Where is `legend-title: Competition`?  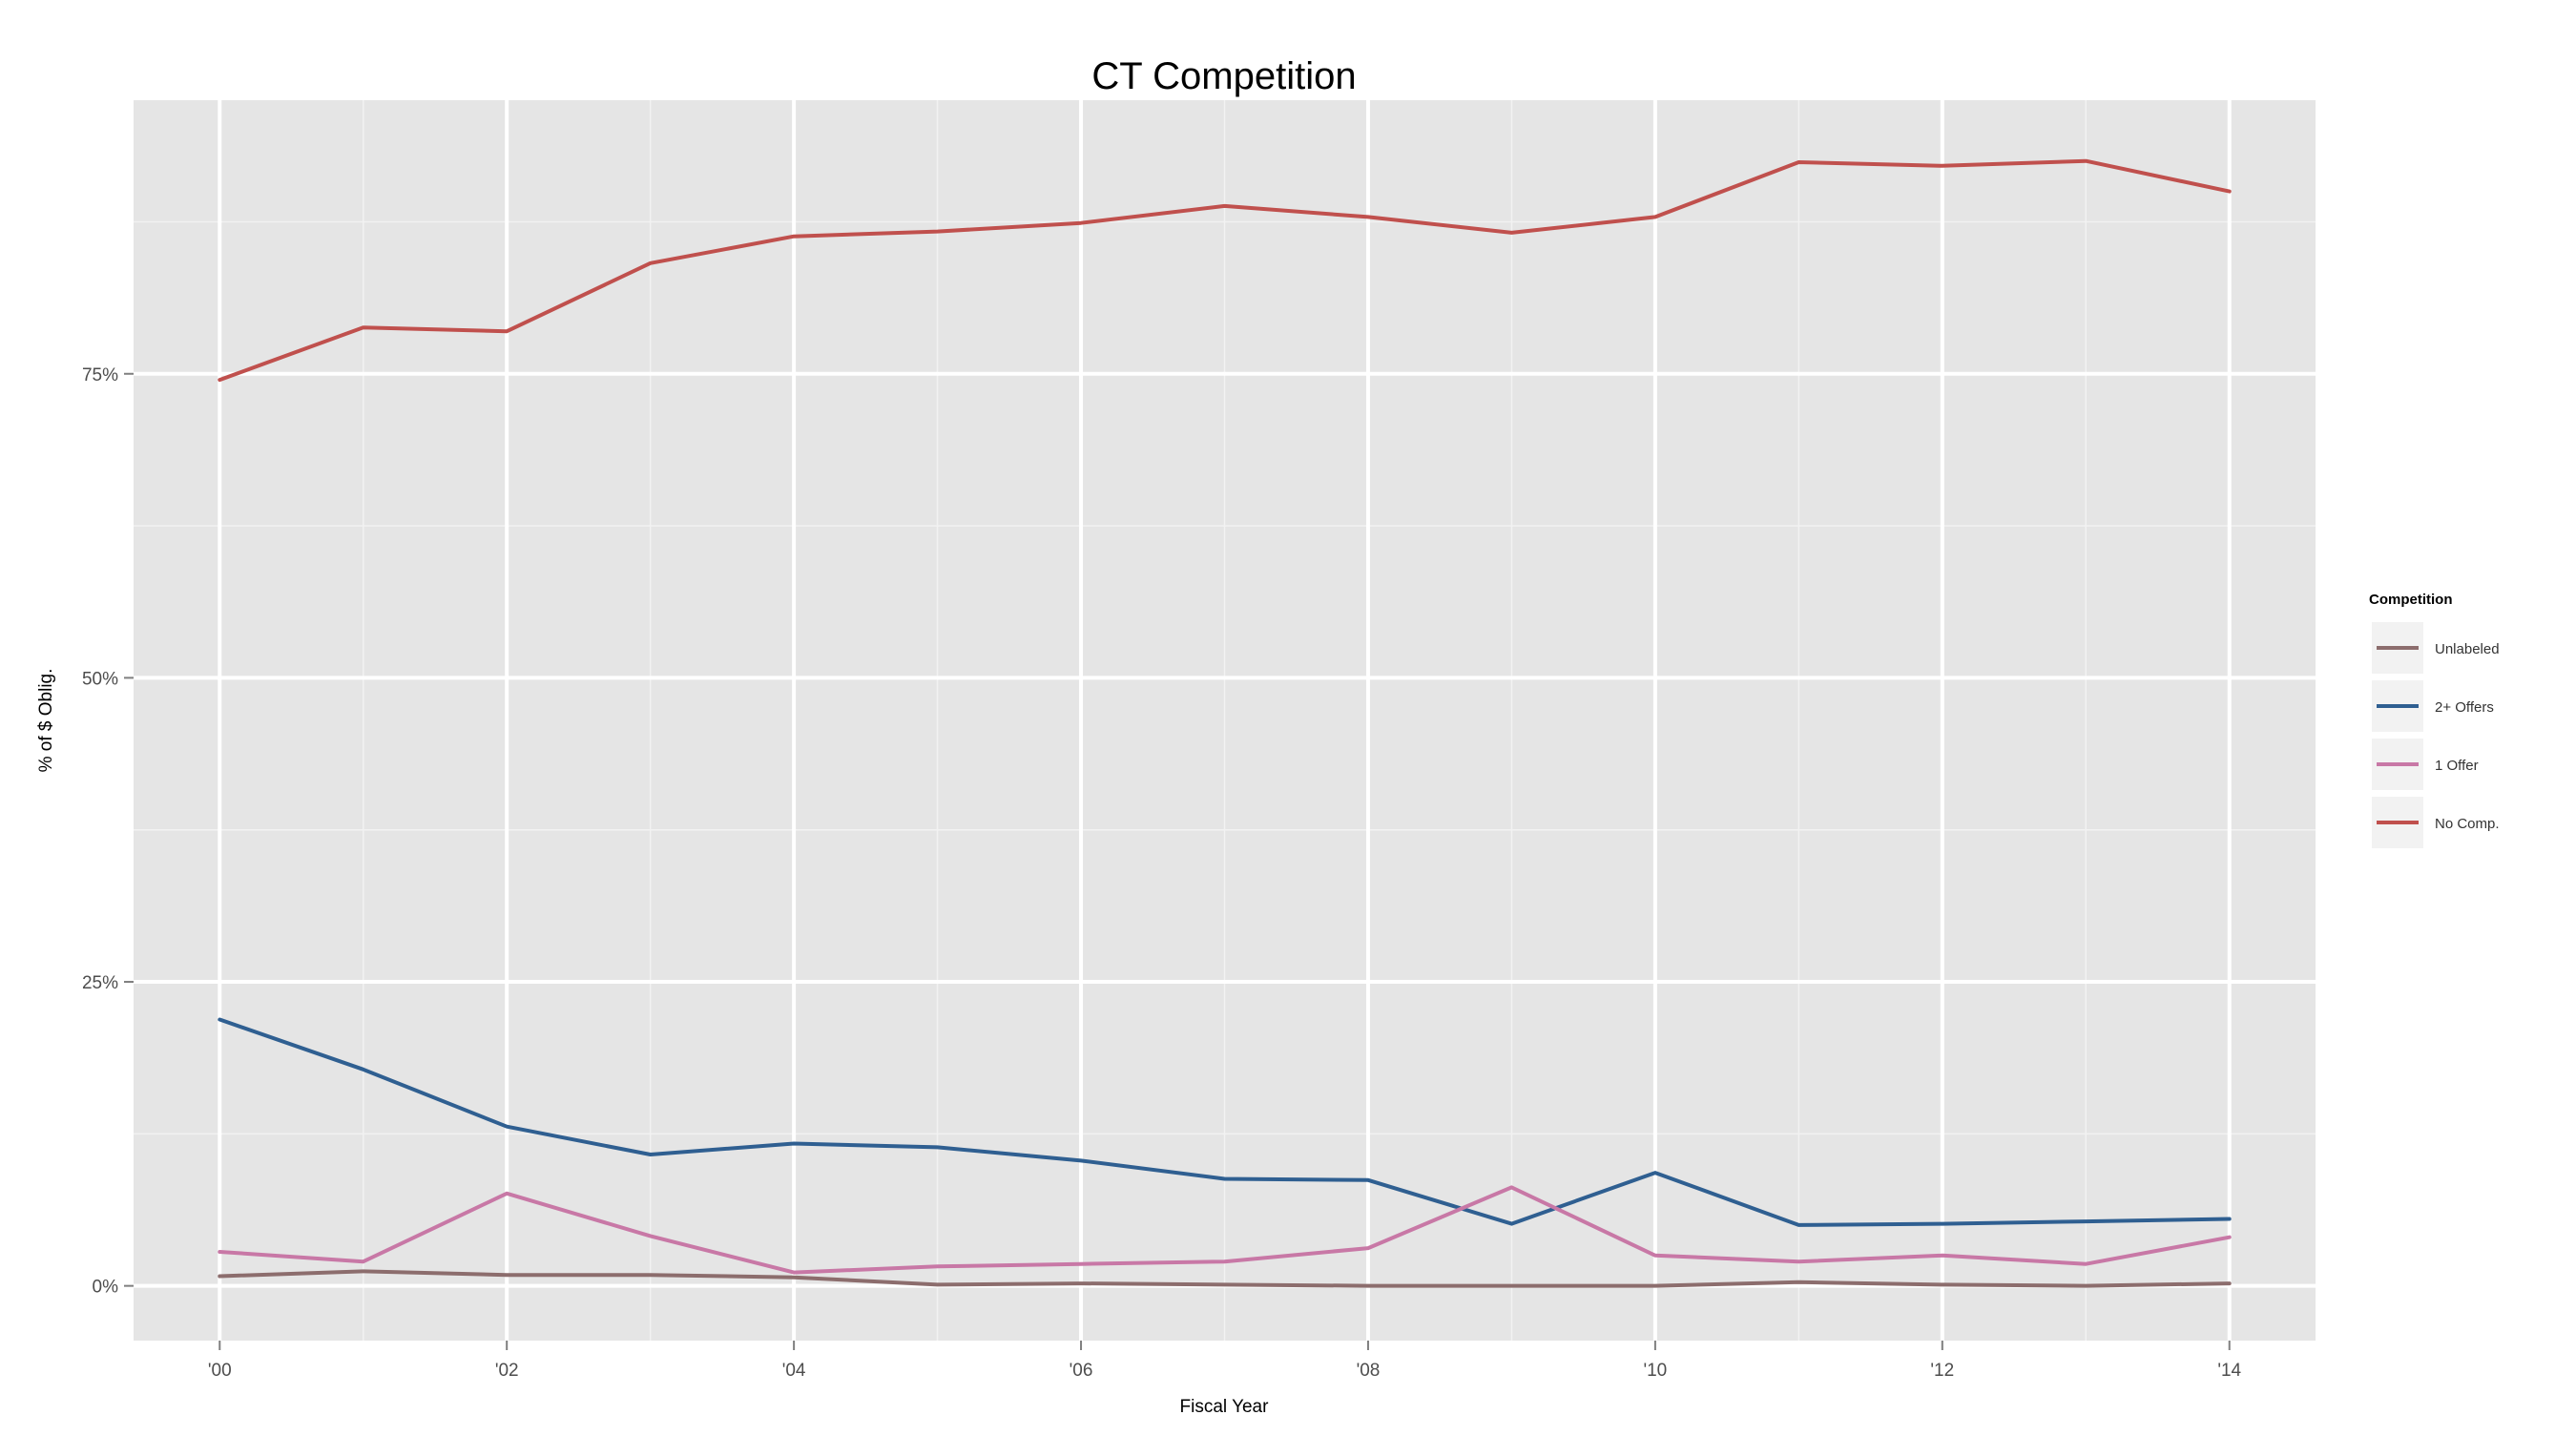 legend-title: Competition is located at coordinates (2411, 600).